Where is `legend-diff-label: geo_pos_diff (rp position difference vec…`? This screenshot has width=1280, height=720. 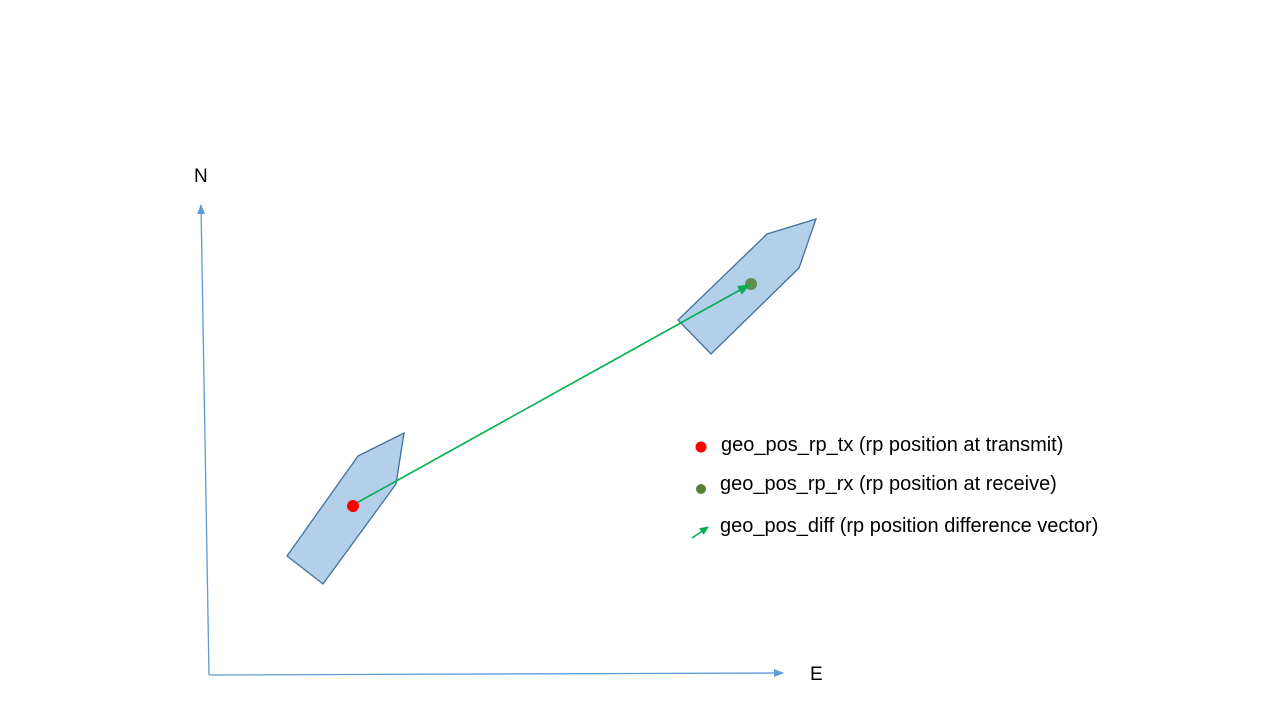
legend-diff-label: geo_pos_diff (rp position difference vec… is located at coordinates (909, 526).